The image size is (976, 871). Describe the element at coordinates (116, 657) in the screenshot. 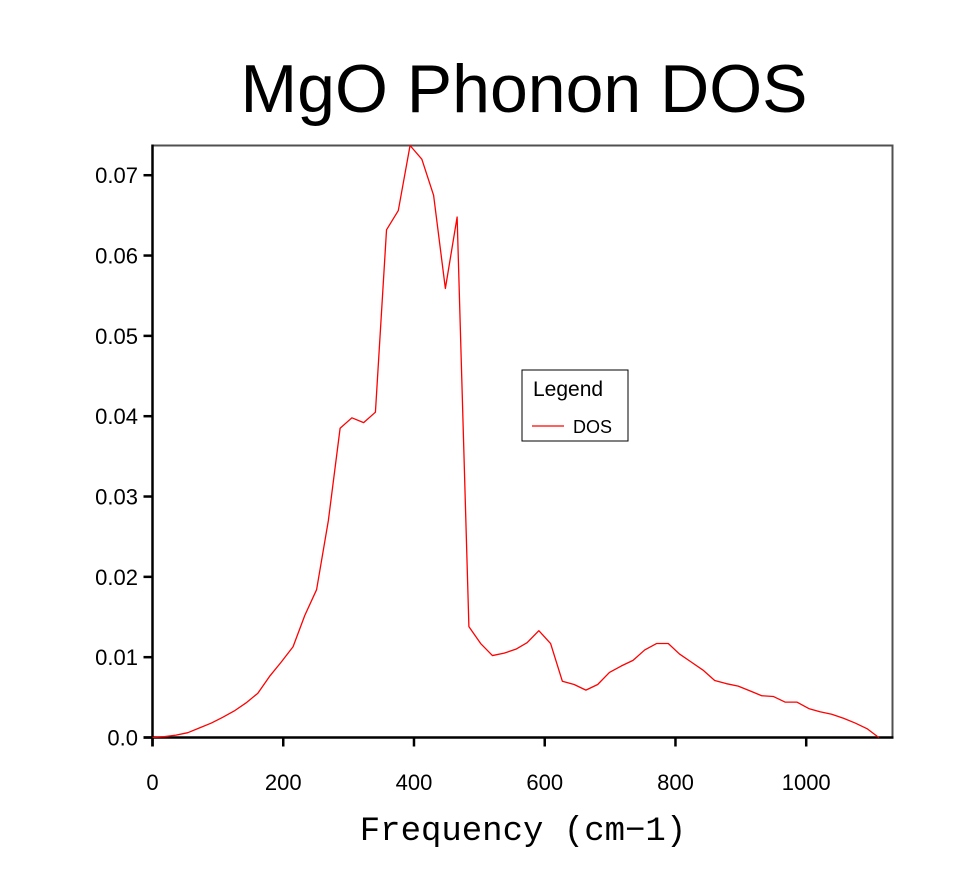

I see `y-tick-label: 0.01` at that location.